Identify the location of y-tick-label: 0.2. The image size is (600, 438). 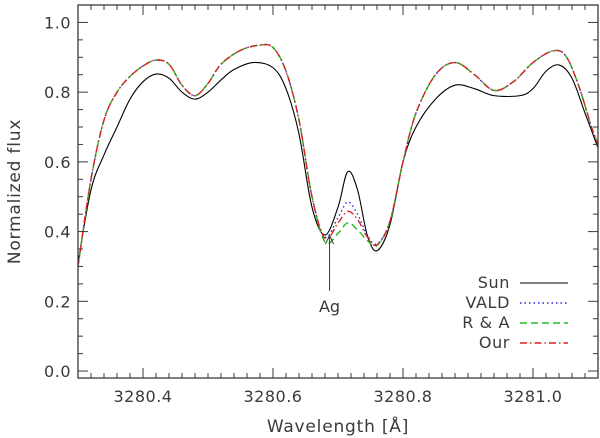
(57, 301).